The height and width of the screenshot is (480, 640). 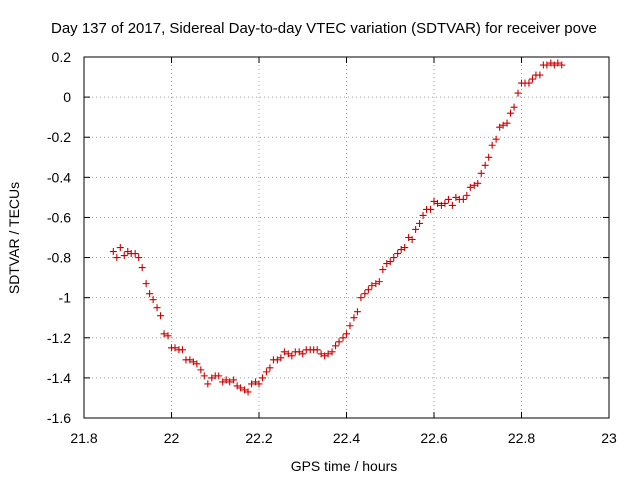 I want to click on y-tick-label: 0, so click(x=67, y=97).